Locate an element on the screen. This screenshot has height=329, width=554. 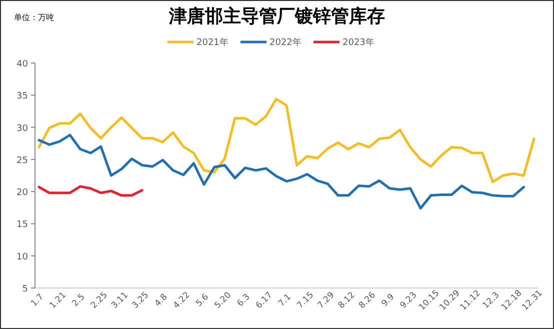
y-tick-label: 30 is located at coordinates (22, 129).